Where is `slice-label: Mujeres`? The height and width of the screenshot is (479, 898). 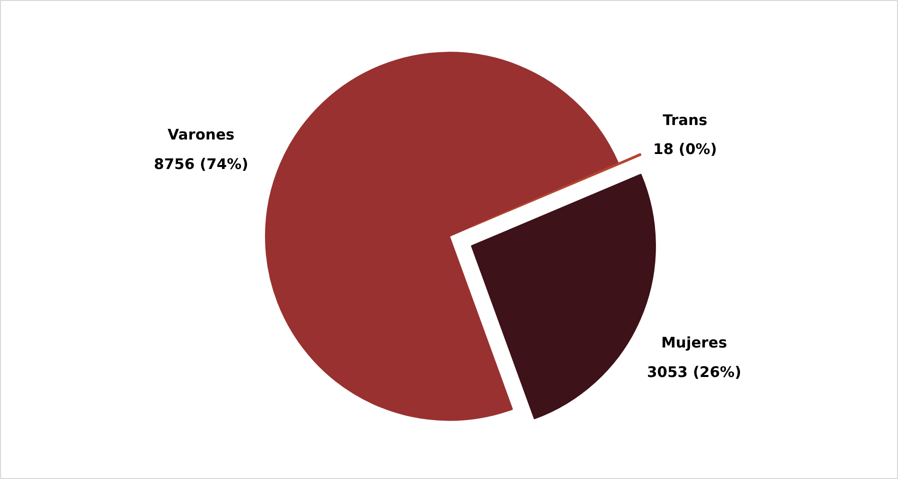
slice-label: Mujeres is located at coordinates (694, 343).